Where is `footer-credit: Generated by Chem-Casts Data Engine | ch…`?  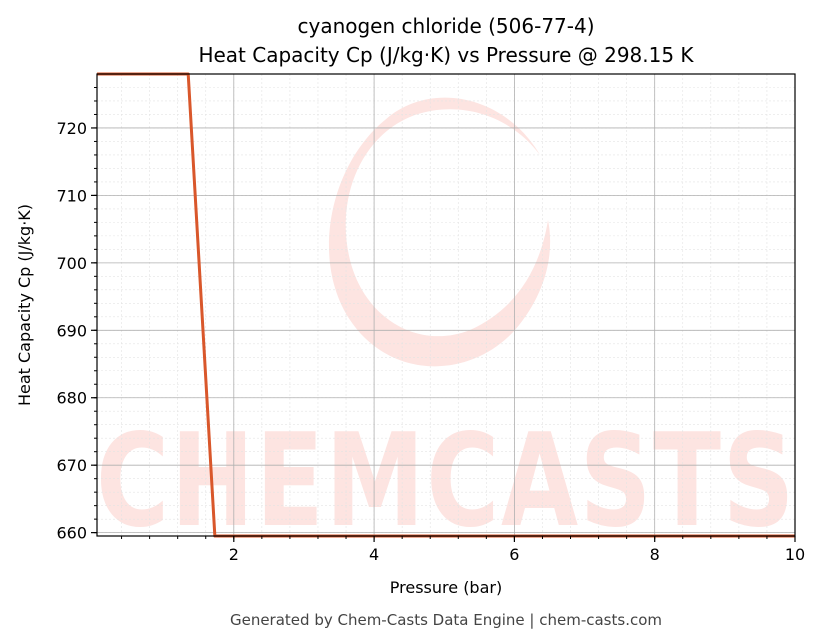
footer-credit: Generated by Chem-Casts Data Engine | ch… is located at coordinates (446, 620).